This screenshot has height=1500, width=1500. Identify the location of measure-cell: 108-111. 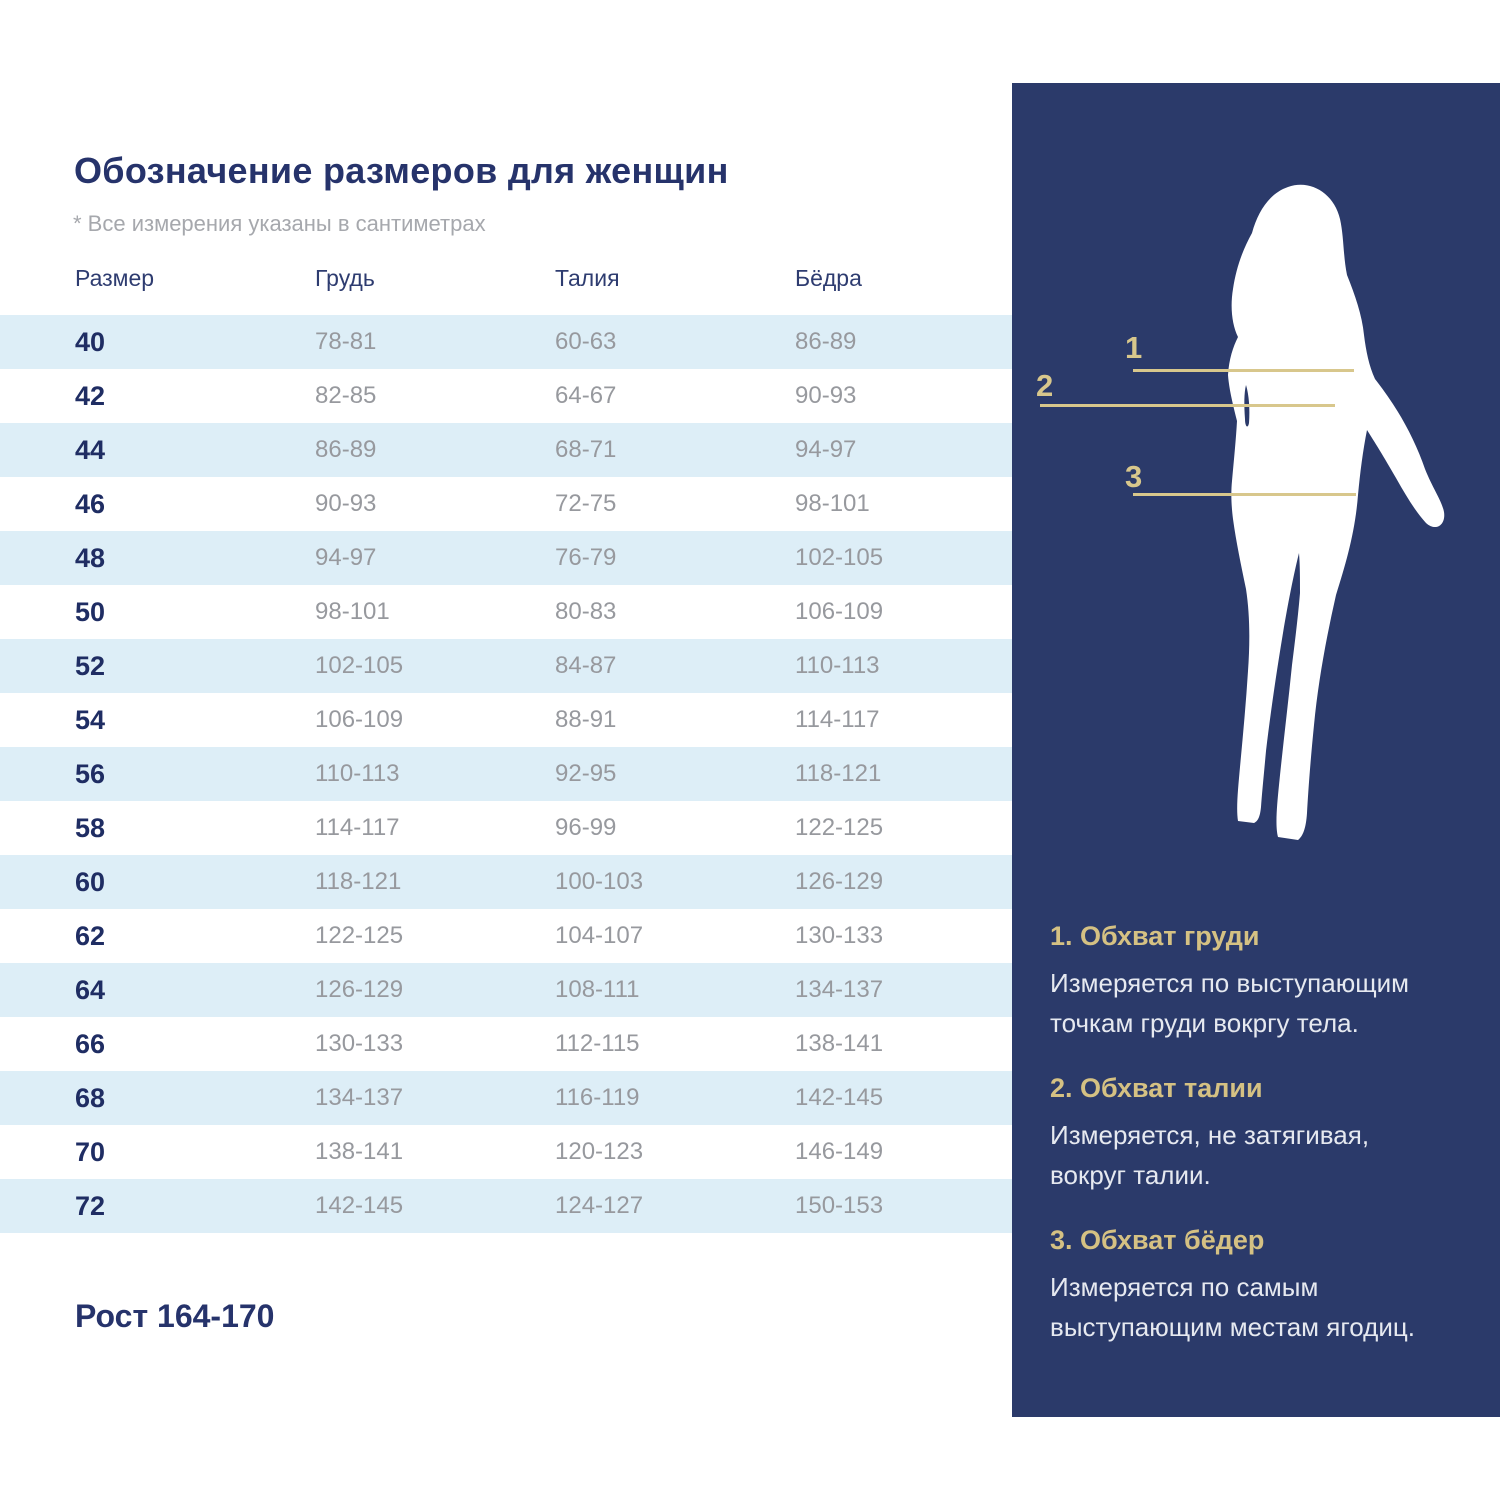
(597, 989).